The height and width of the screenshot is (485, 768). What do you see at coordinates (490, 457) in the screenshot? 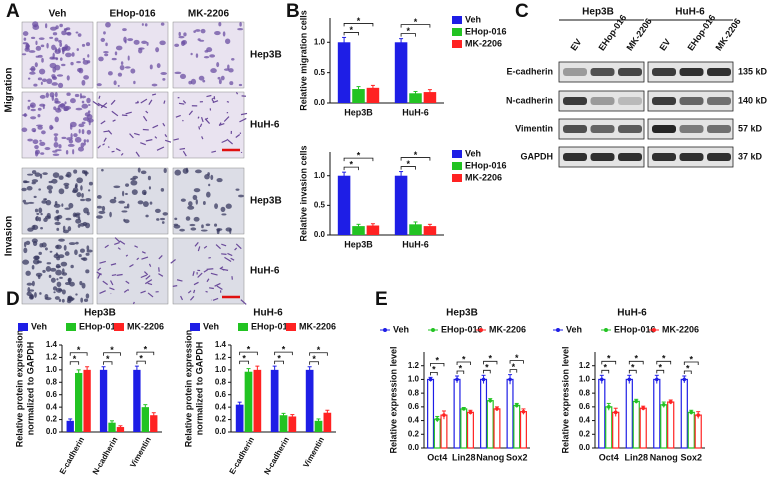
I see `x-tick-label: Nanog` at bounding box center [490, 457].